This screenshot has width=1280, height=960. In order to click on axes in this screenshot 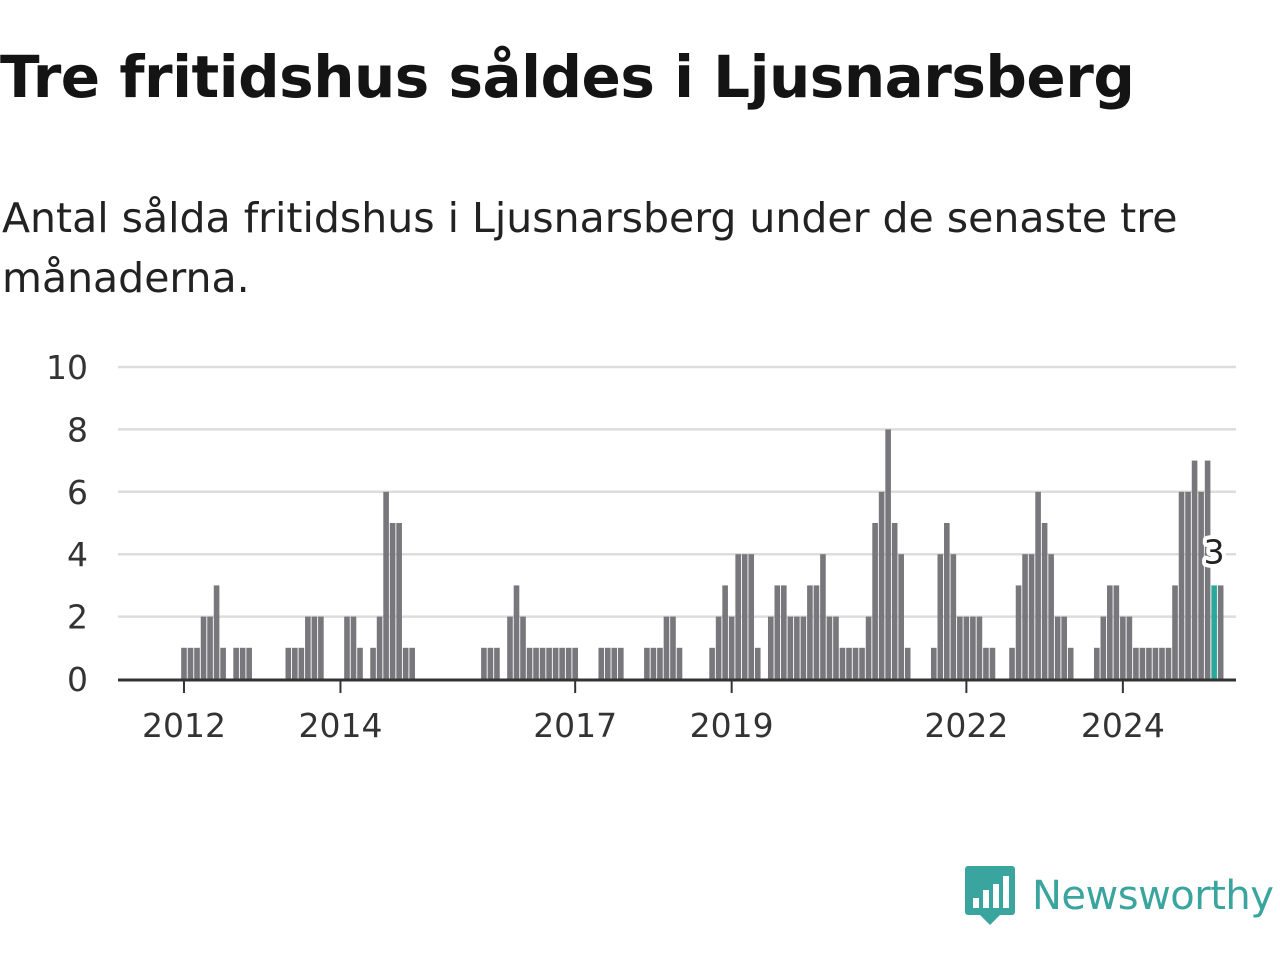, I will do `click(677, 685)`.